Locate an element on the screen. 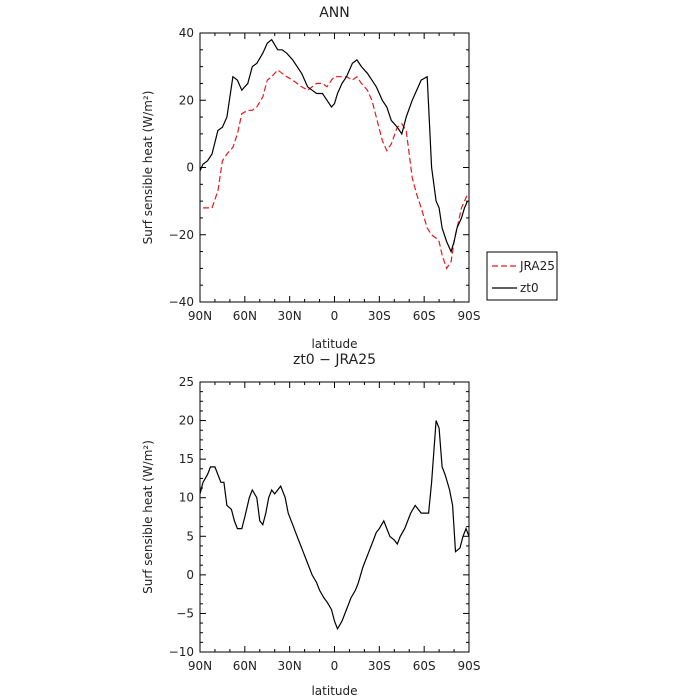  y-tick-label: 40 is located at coordinates (186, 33).